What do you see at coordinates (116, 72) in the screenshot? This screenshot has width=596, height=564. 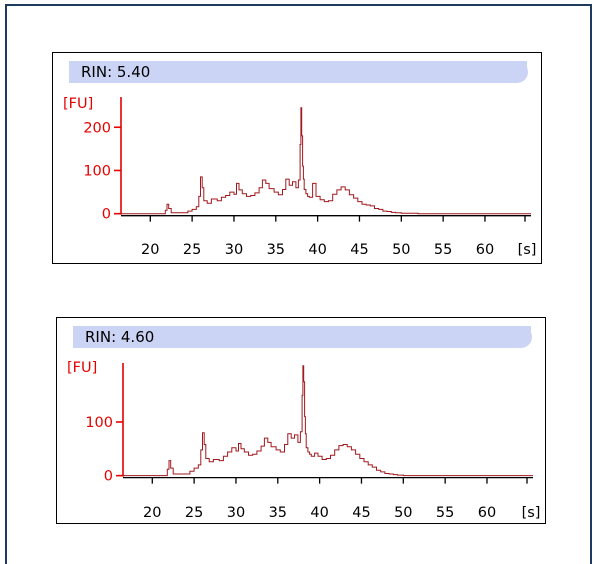 I see `rin-label-1: RIN: 5.40` at bounding box center [116, 72].